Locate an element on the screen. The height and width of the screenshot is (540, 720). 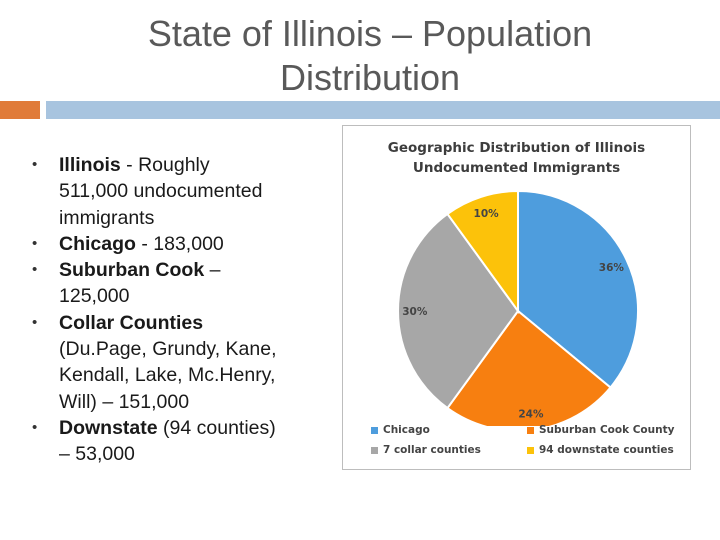
legend-label: Chicago is located at coordinates (406, 430).